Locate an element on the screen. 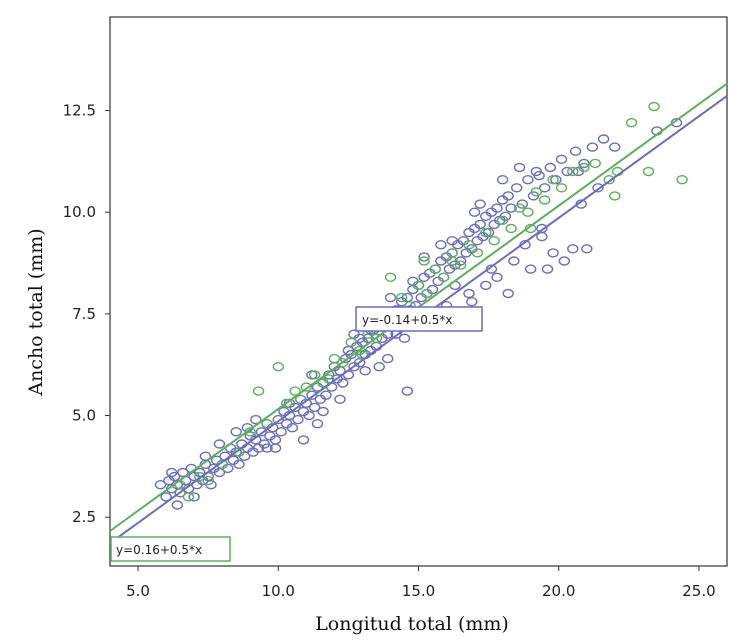  green-equation-text: y=0.16+0.5*x is located at coordinates (159, 550).